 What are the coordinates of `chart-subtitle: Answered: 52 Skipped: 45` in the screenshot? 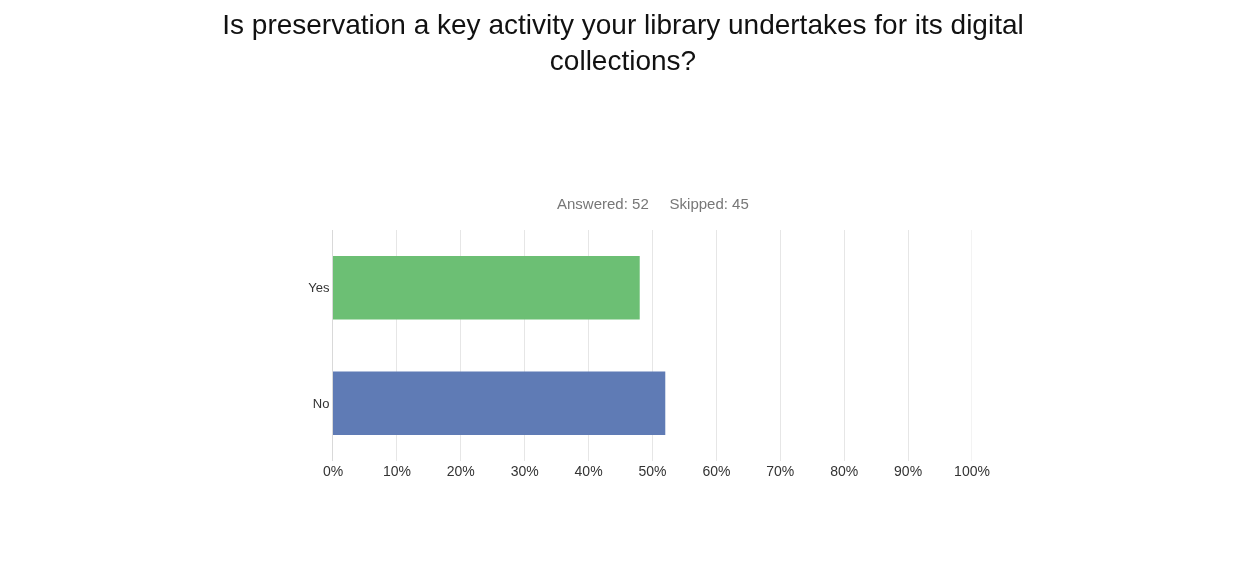 It's located at (653, 203).